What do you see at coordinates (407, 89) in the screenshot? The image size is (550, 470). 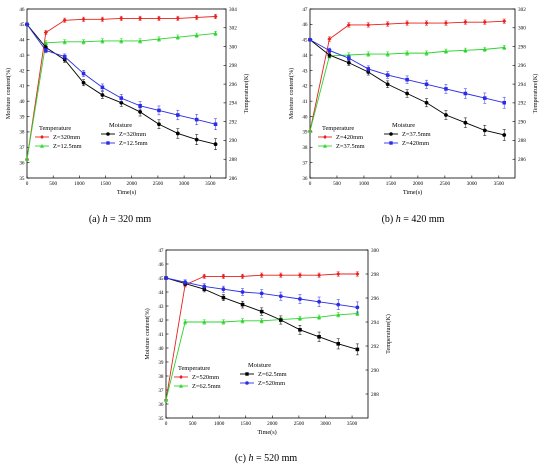 I see `series-line` at bounding box center [407, 89].